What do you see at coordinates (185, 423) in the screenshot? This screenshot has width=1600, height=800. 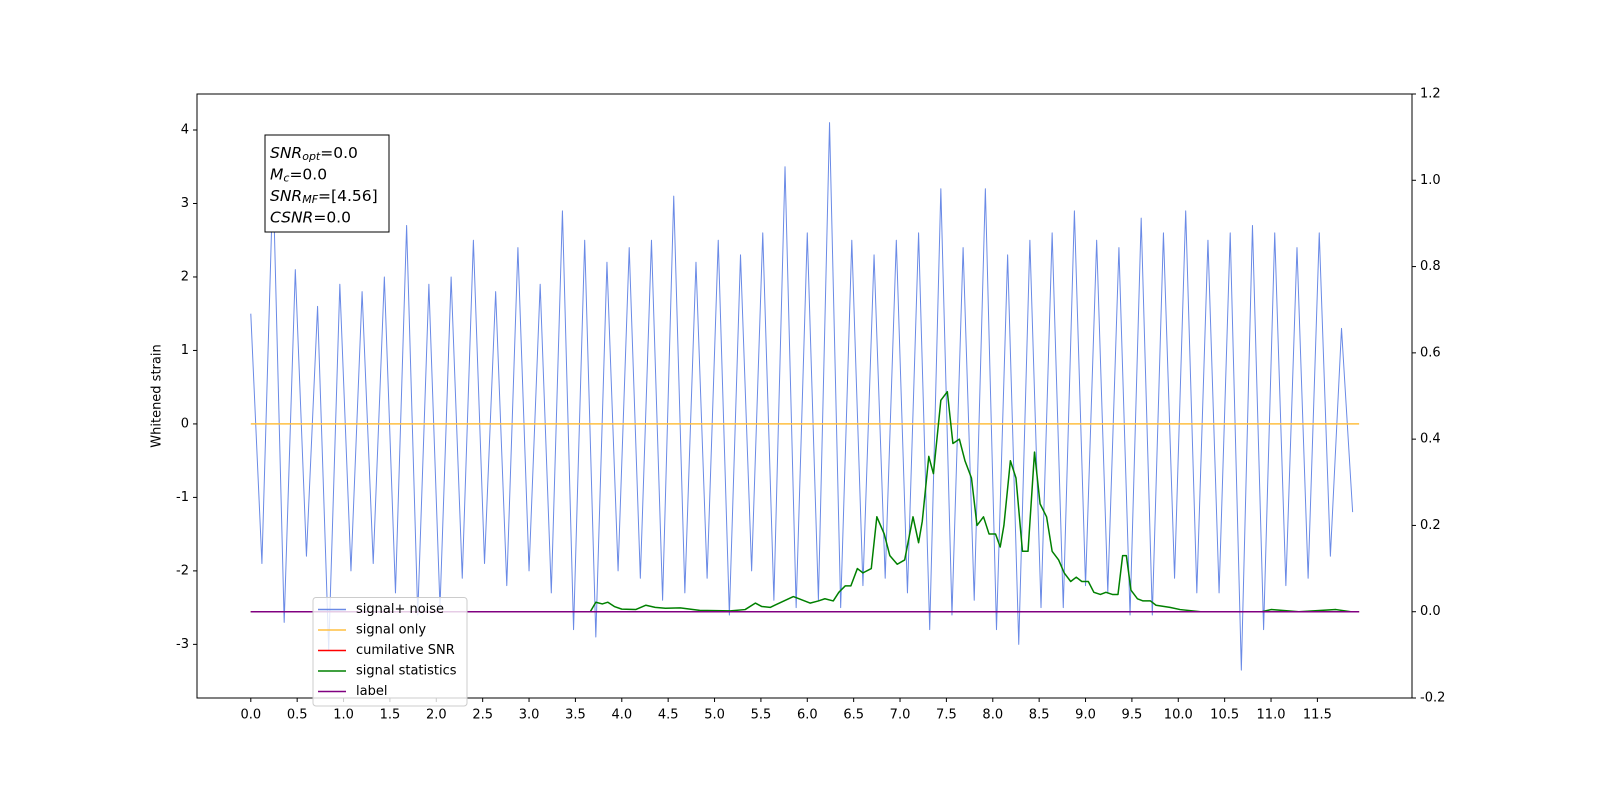 I see `y-tick-label: 0` at bounding box center [185, 423].